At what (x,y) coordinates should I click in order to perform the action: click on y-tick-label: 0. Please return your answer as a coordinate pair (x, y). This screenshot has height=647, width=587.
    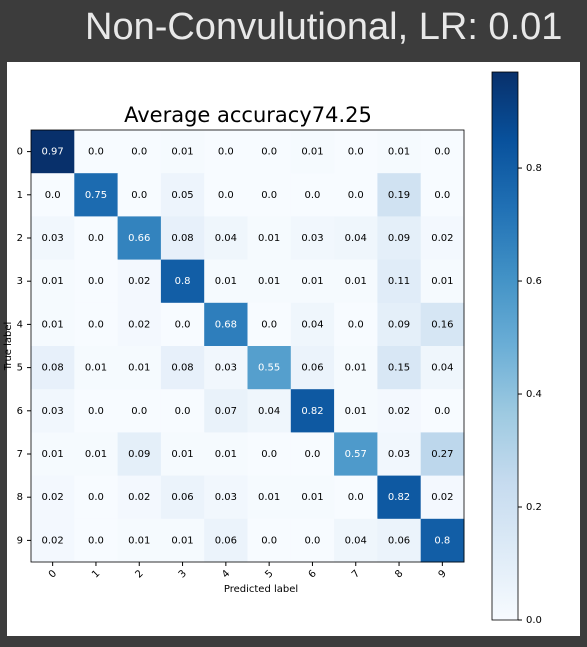
    Looking at the image, I should click on (20, 152).